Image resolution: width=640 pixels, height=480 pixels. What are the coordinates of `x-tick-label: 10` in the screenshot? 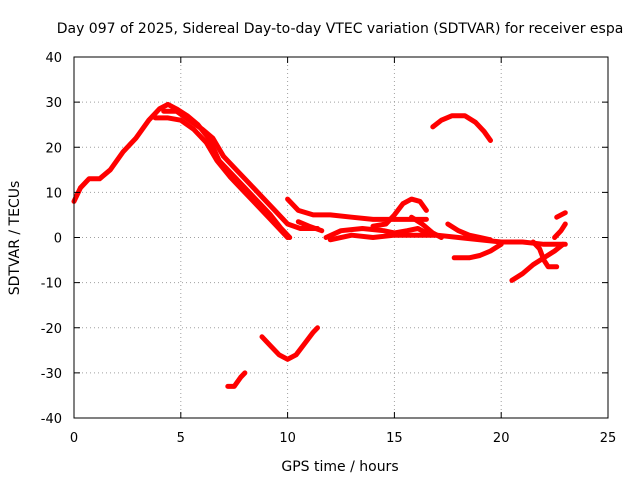 It's located at (287, 438).